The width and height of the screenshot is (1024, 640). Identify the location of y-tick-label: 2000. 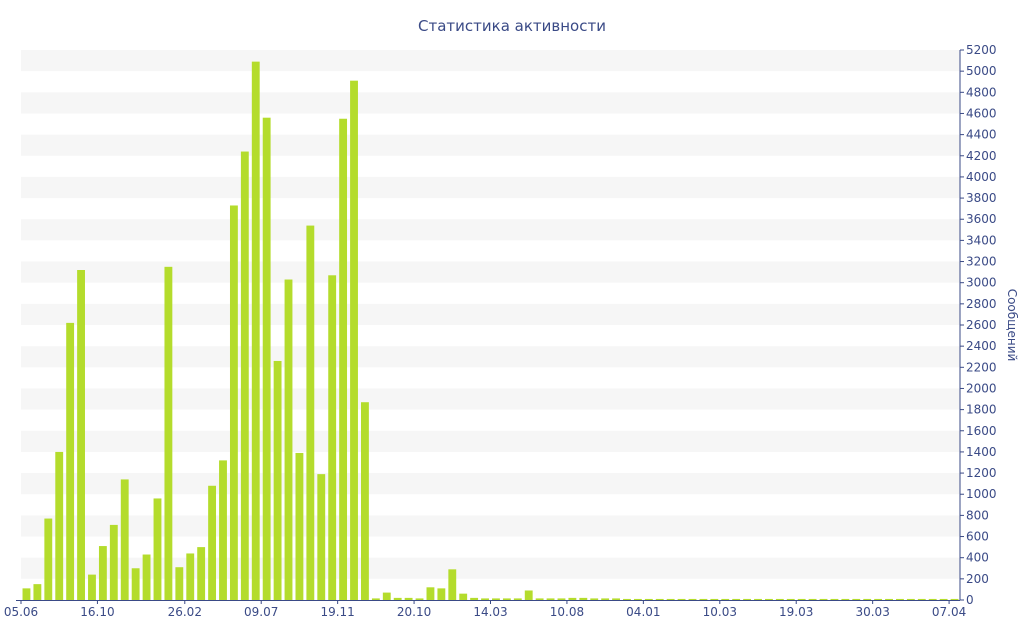
(981, 388).